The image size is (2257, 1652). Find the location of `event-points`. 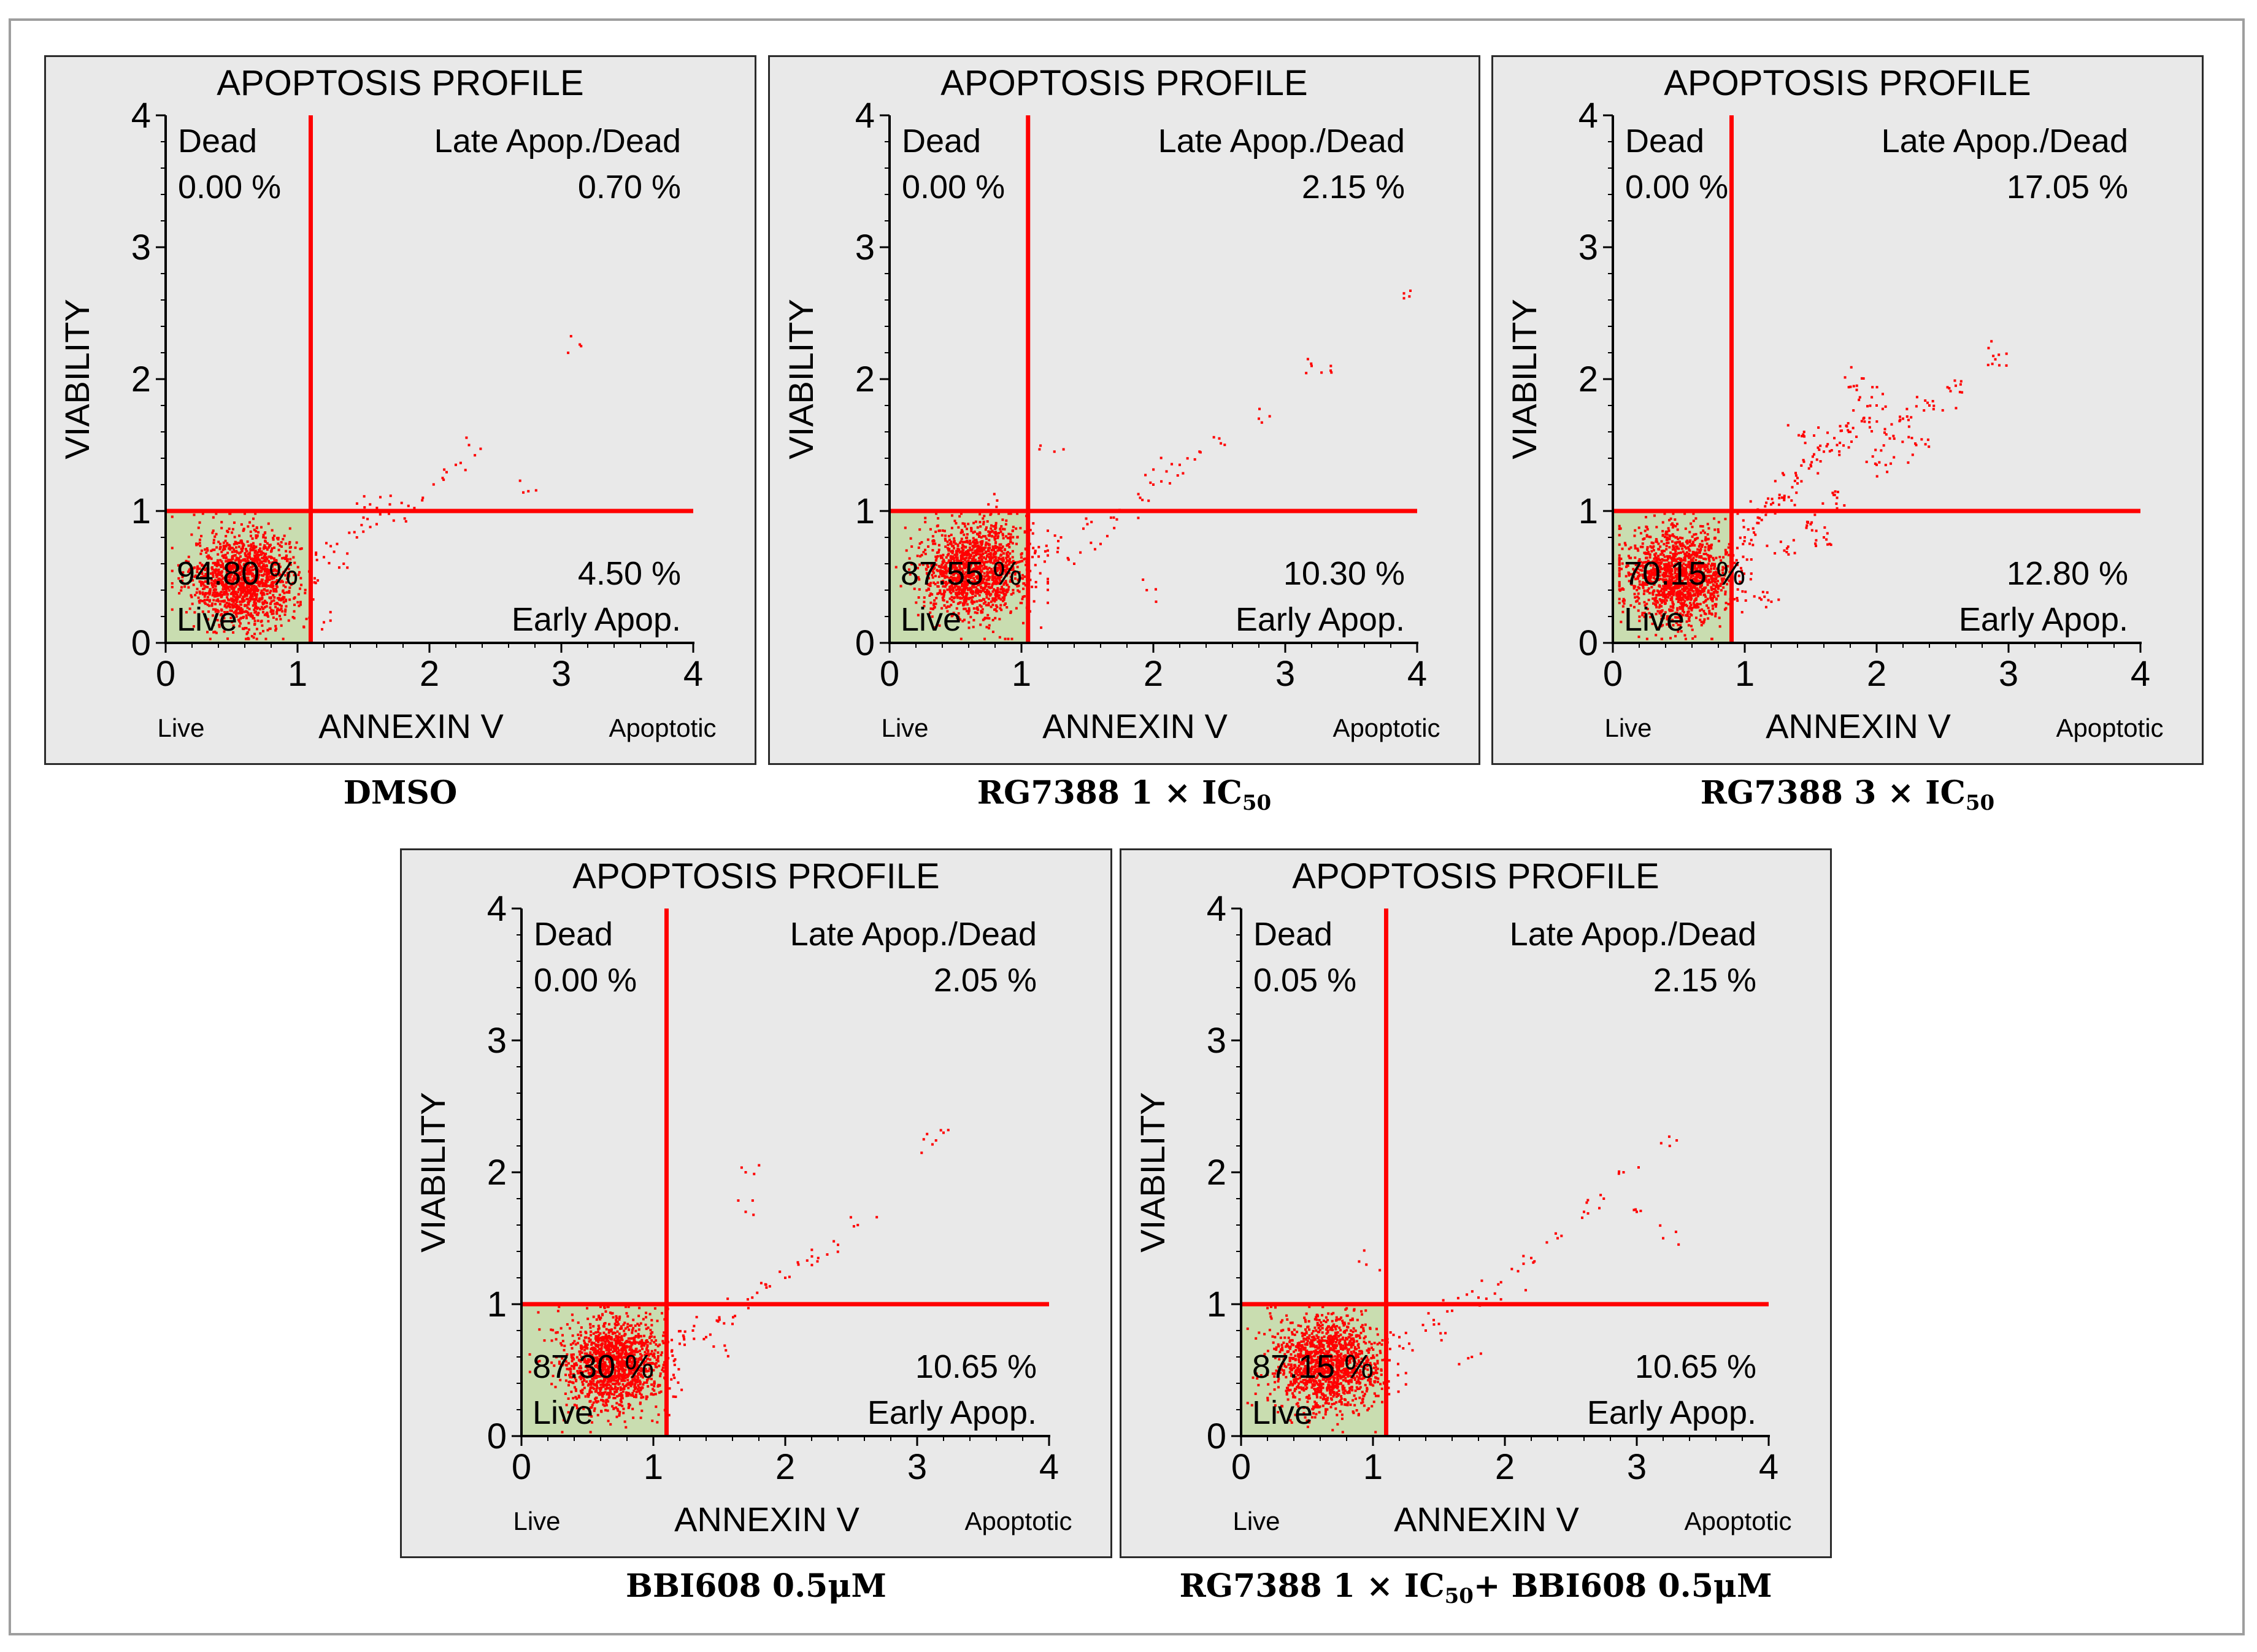

event-points is located at coordinates (377, 487).